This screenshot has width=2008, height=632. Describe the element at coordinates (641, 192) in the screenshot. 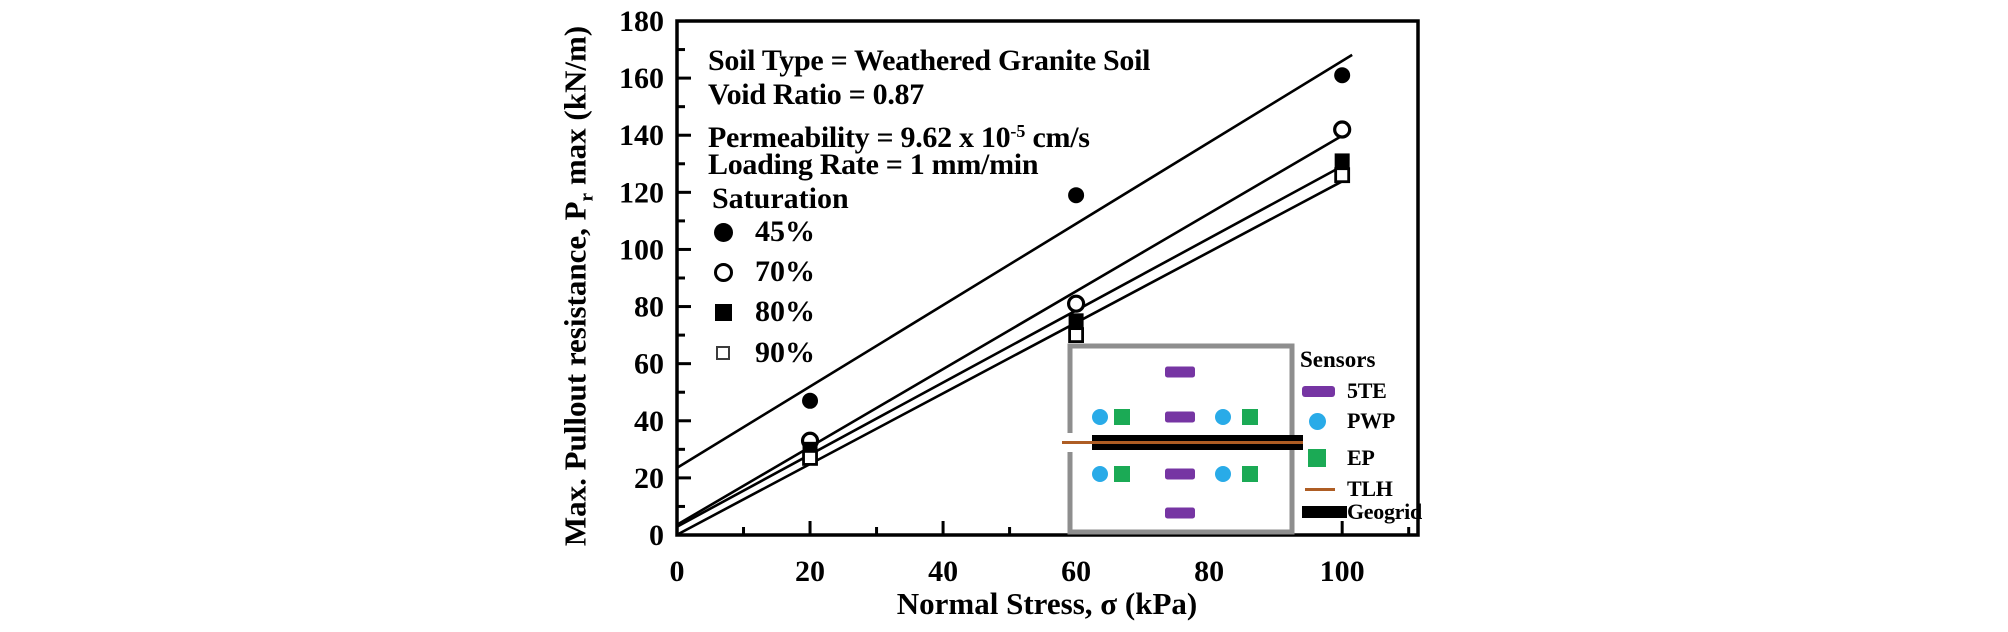

I see `y-axis-tick-label: 120` at that location.